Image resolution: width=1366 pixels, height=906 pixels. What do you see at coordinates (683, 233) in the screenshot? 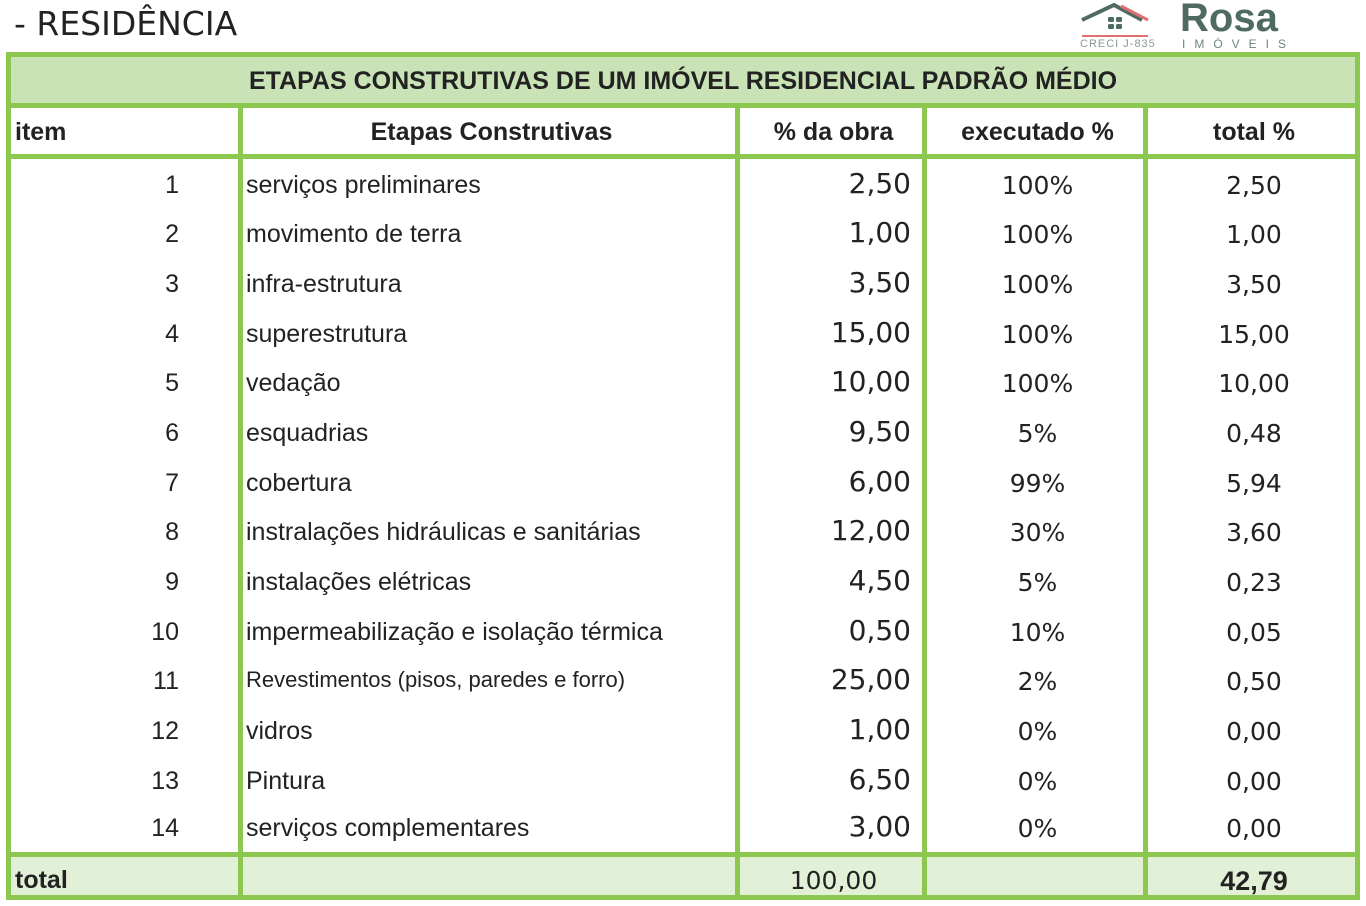
I see `table-row: 2 movimento de terra 1,00 100% 1,00` at bounding box center [683, 233].